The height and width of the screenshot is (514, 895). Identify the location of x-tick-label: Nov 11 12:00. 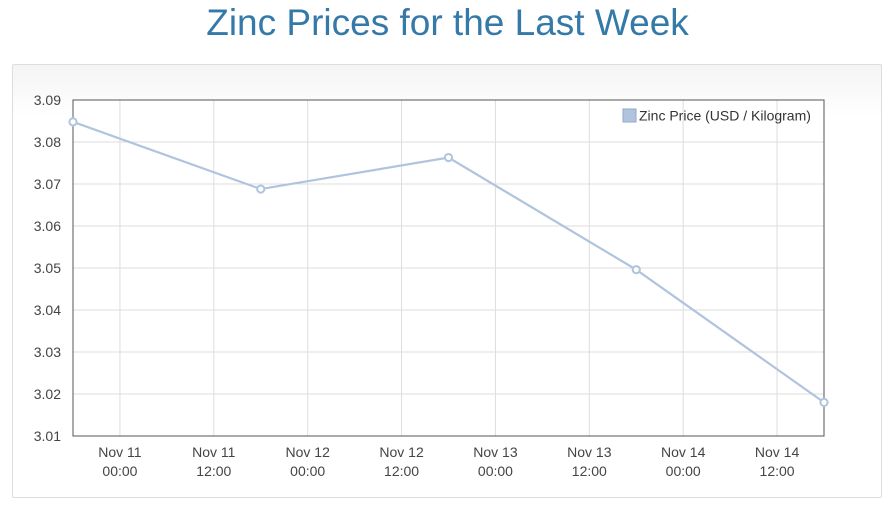
(214, 461).